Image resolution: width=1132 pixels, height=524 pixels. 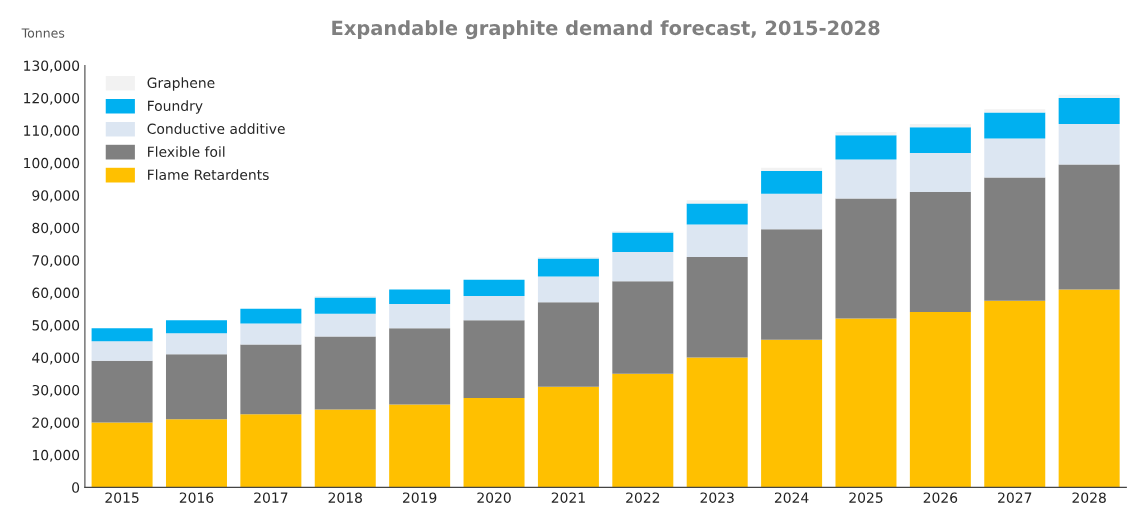 What do you see at coordinates (56, 196) in the screenshot?
I see `y-tick-label: 90,000` at bounding box center [56, 196].